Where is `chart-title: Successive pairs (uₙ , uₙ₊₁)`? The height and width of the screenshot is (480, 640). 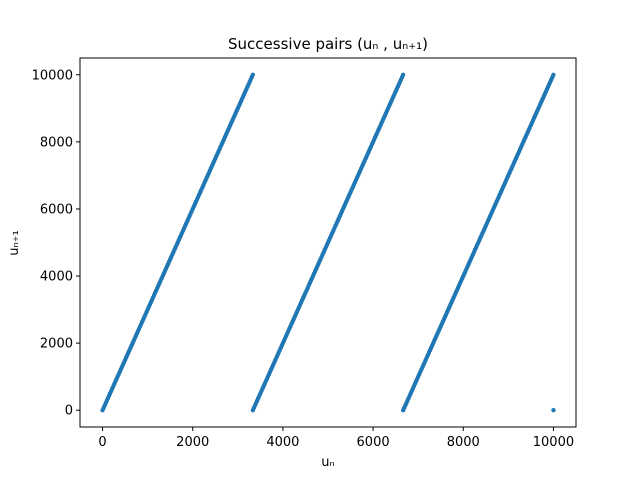
chart-title: Successive pairs (uₙ , uₙ₊₁) is located at coordinates (328, 44).